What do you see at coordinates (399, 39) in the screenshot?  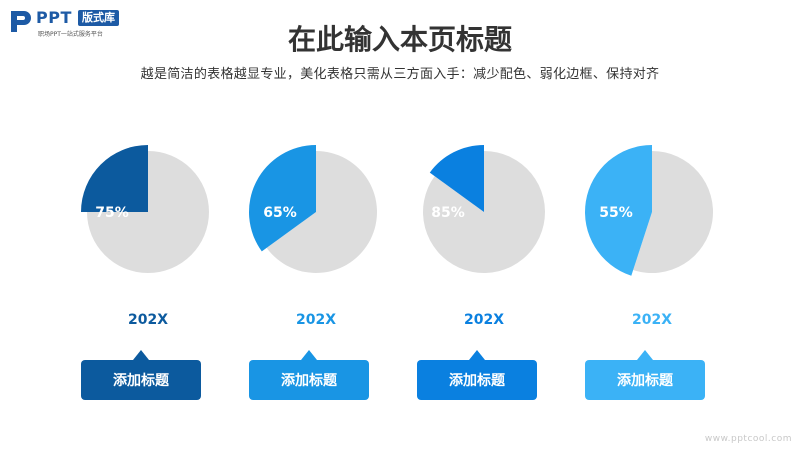 I see `page-title: 在此输入本页标题` at bounding box center [399, 39].